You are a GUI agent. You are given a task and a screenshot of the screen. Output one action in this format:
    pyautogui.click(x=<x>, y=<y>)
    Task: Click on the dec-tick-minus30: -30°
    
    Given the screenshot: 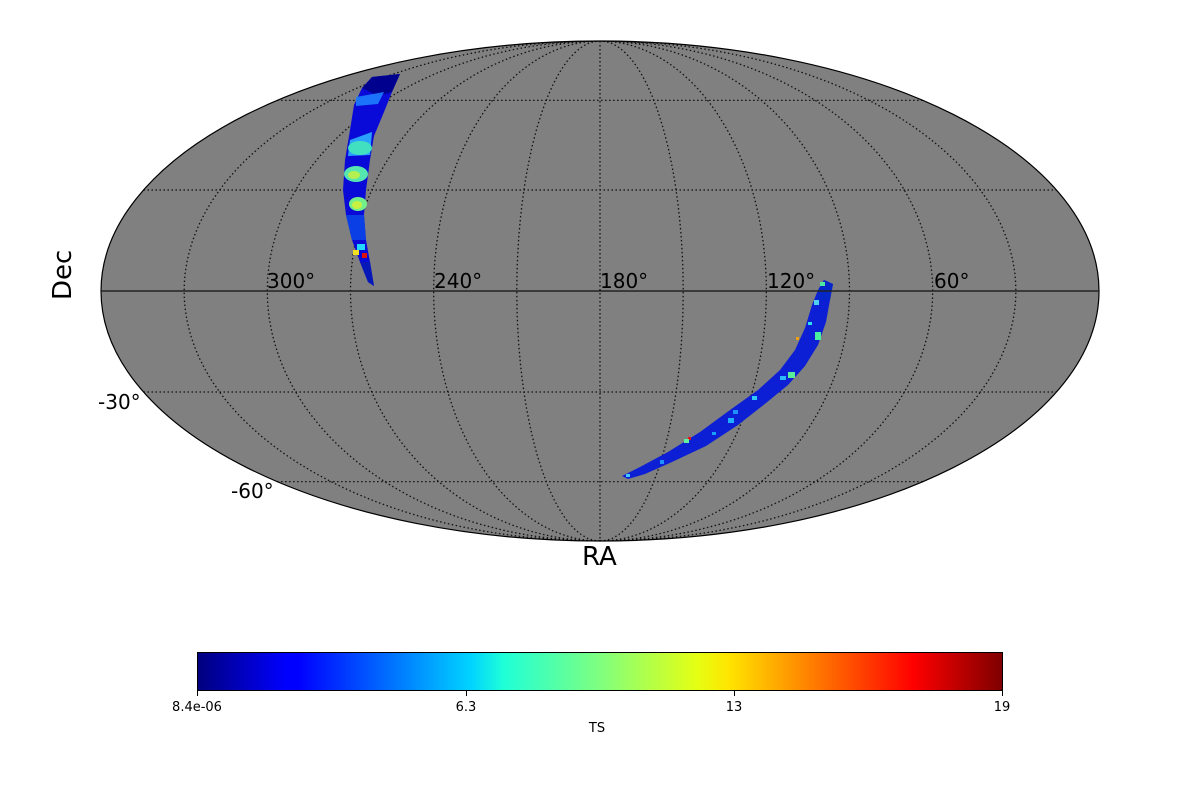 What is the action you would take?
    pyautogui.click(x=119, y=402)
    